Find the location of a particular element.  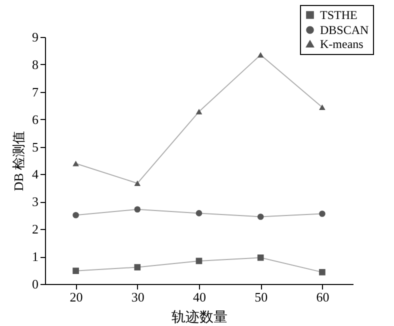

y-tick-label: 6 is located at coordinates (35, 119).